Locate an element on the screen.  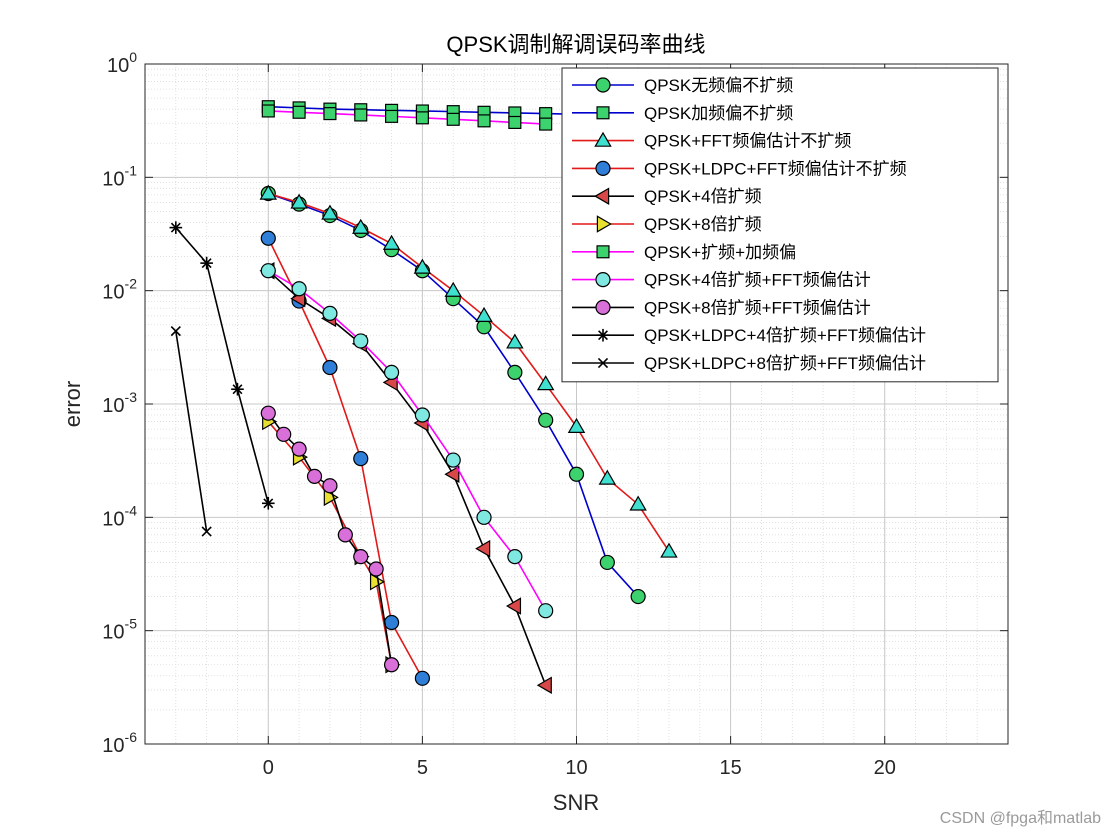
y-tick-label: 10⁰ is located at coordinates (122, 63).